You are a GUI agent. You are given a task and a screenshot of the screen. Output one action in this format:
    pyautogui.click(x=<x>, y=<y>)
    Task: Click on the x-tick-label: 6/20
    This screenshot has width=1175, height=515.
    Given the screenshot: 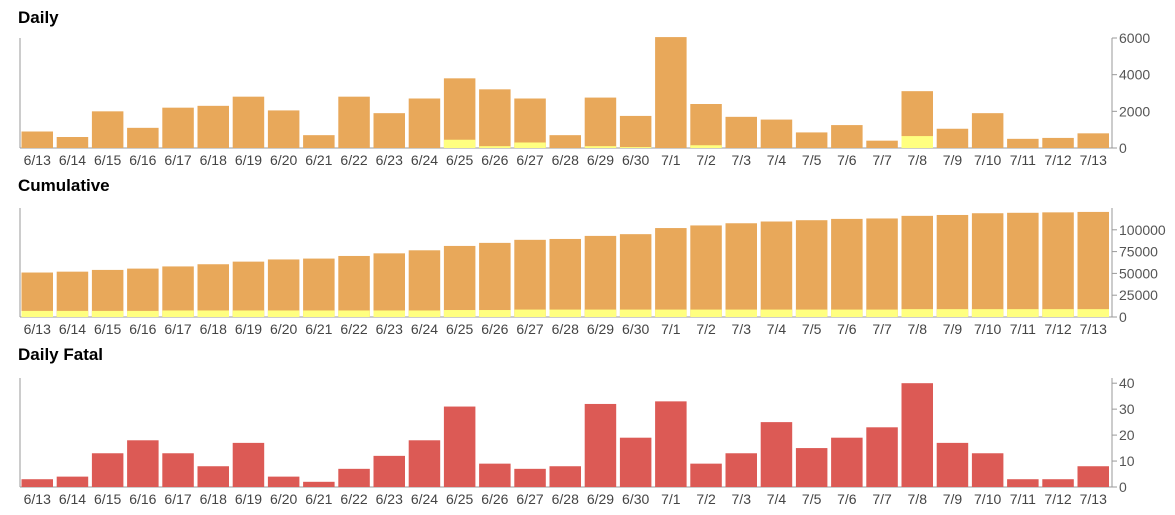 What is the action you would take?
    pyautogui.click(x=283, y=499)
    